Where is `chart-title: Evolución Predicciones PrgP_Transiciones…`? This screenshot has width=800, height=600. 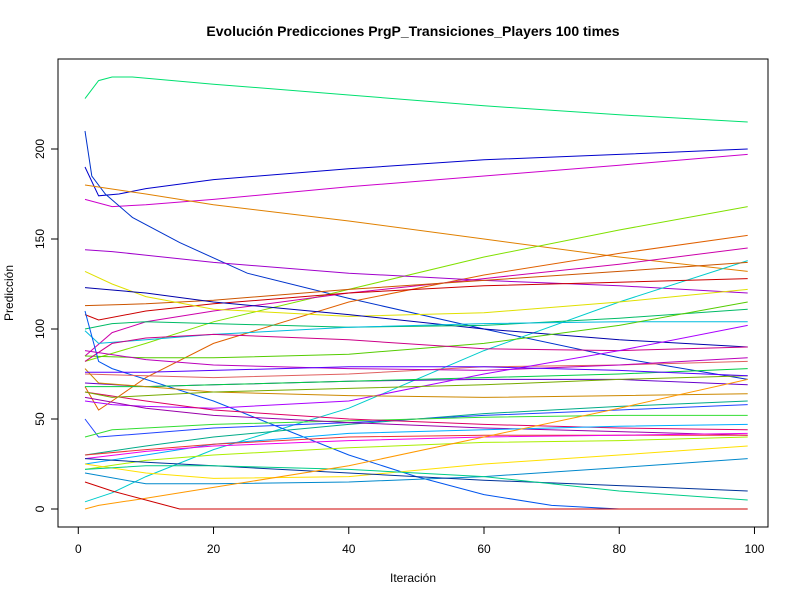 chart-title: Evolución Predicciones PrgP_Transiciones… is located at coordinates (412, 31).